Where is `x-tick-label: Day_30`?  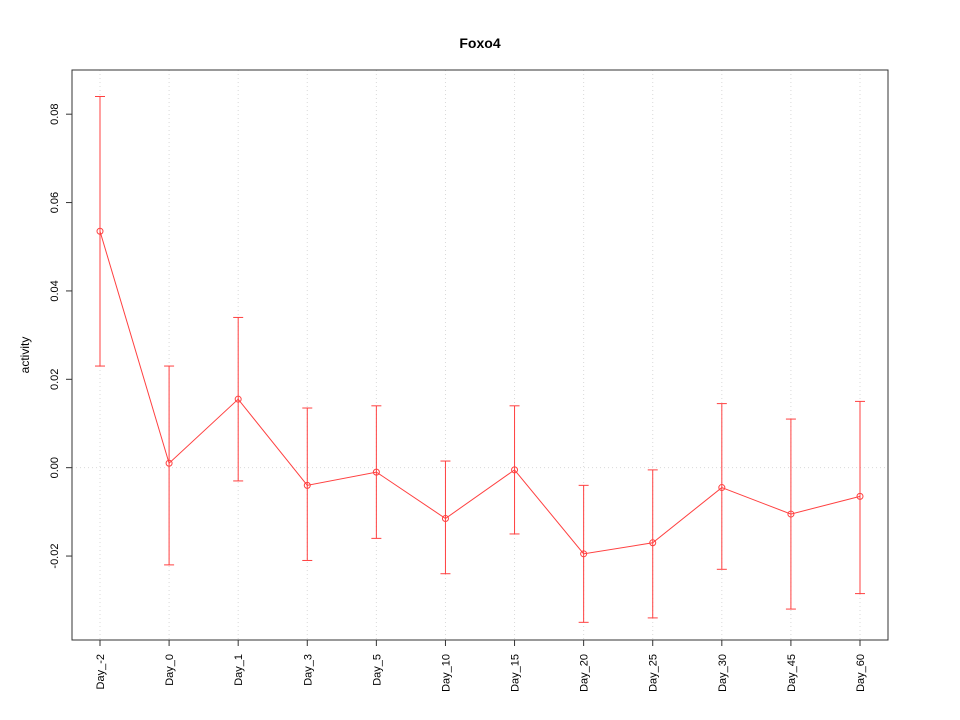 x-tick-label: Day_30 is located at coordinates (723, 673).